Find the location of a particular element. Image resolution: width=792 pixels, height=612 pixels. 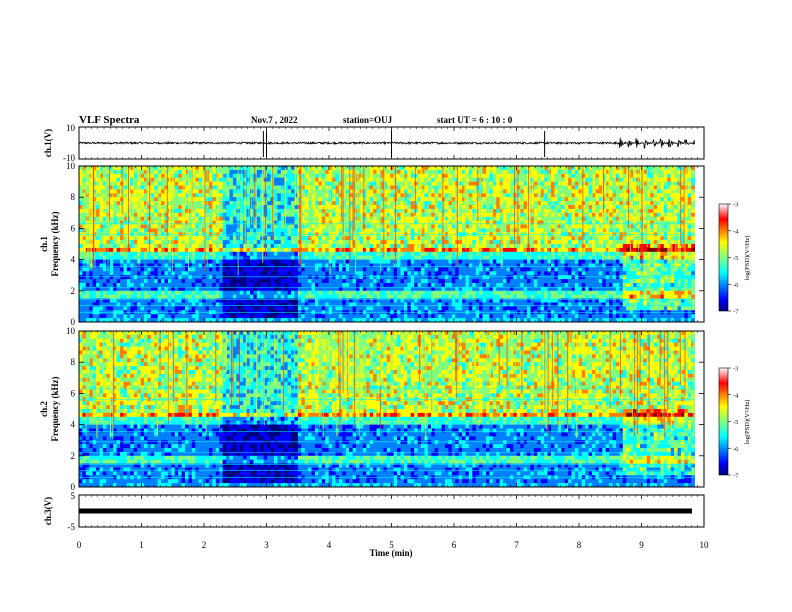

ch3-ytick-top: 5 is located at coordinates (73, 496).